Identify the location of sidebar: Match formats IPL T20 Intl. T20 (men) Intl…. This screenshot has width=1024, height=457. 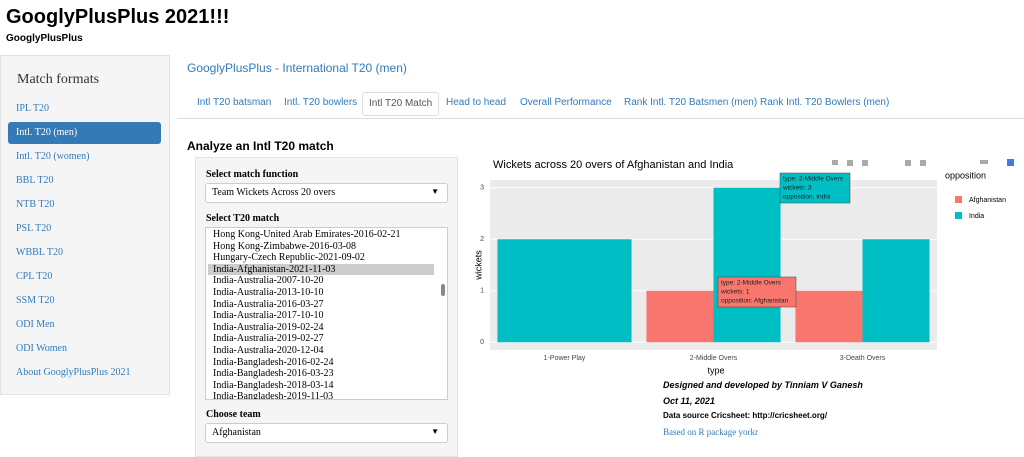
(85, 225).